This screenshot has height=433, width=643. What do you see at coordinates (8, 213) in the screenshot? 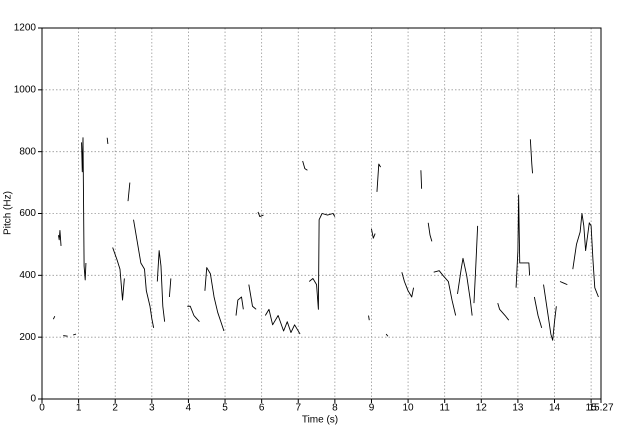
I see `y-axis-title: Pitch (Hz)` at bounding box center [8, 213].